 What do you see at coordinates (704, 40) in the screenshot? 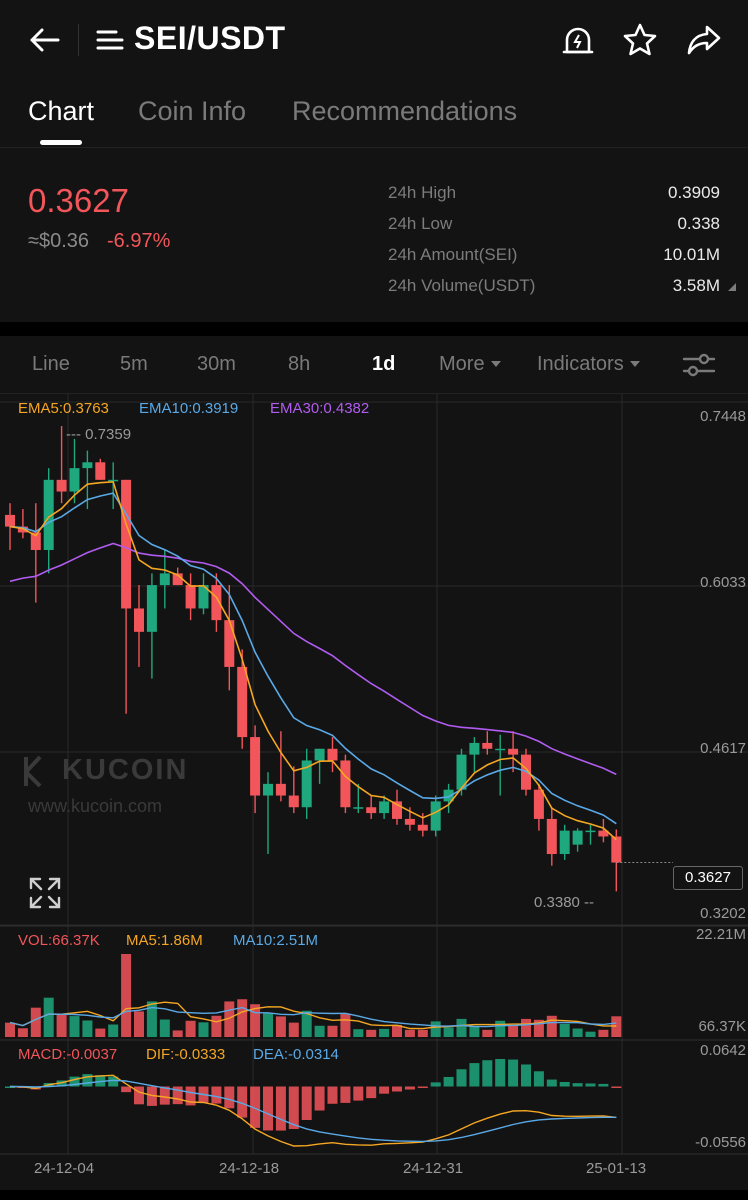
I see `share-icon` at bounding box center [704, 40].